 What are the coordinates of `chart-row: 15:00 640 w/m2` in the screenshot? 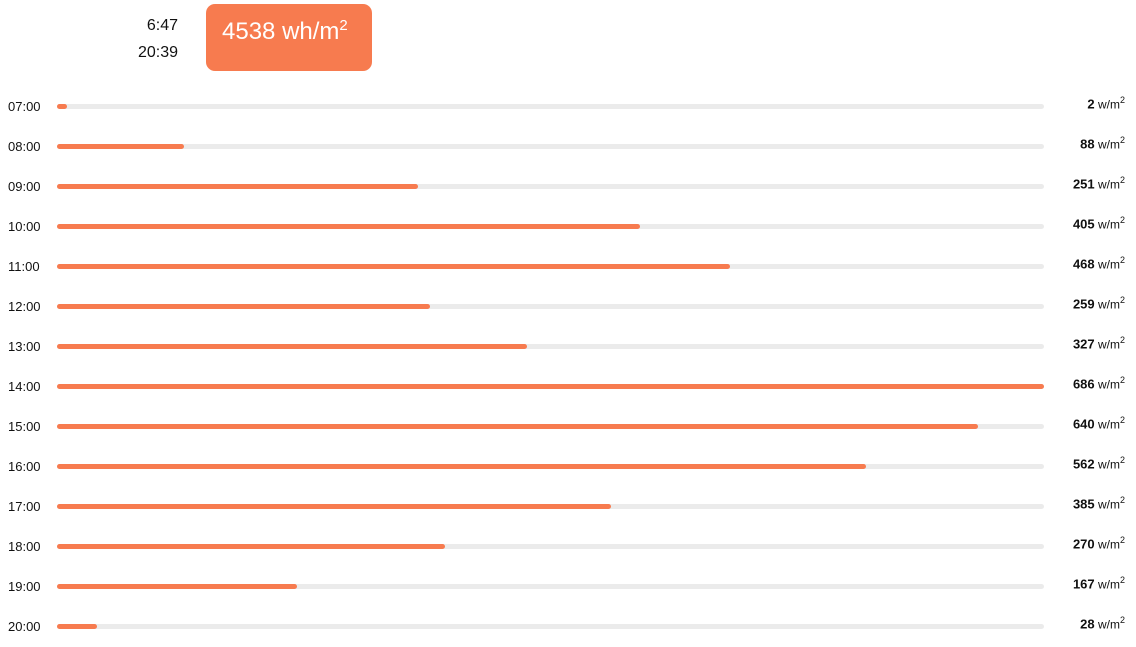 It's located at (568, 422).